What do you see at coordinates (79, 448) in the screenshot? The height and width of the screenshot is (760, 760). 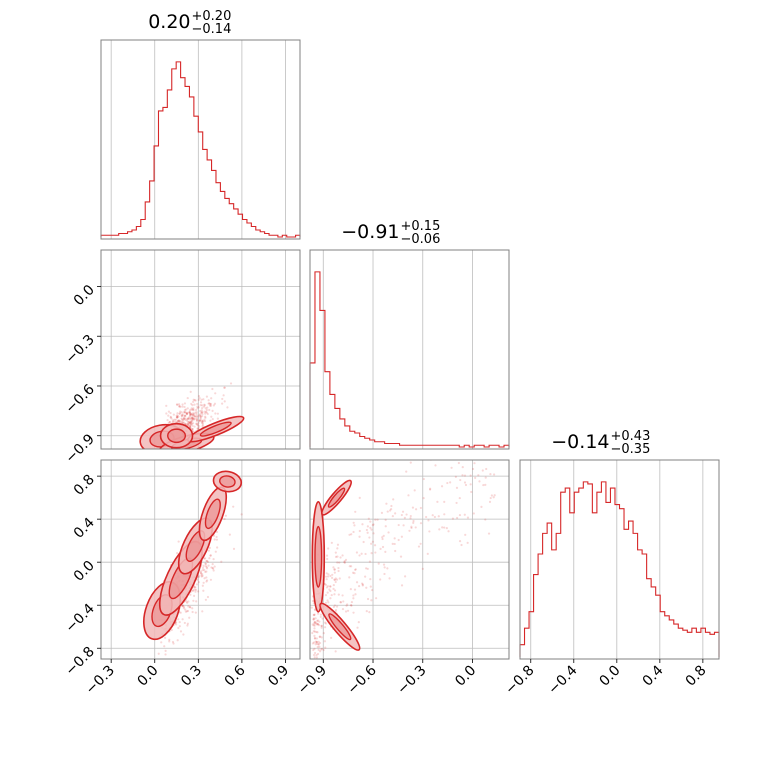 I see `y-tick-label-2: −0.9` at bounding box center [79, 448].